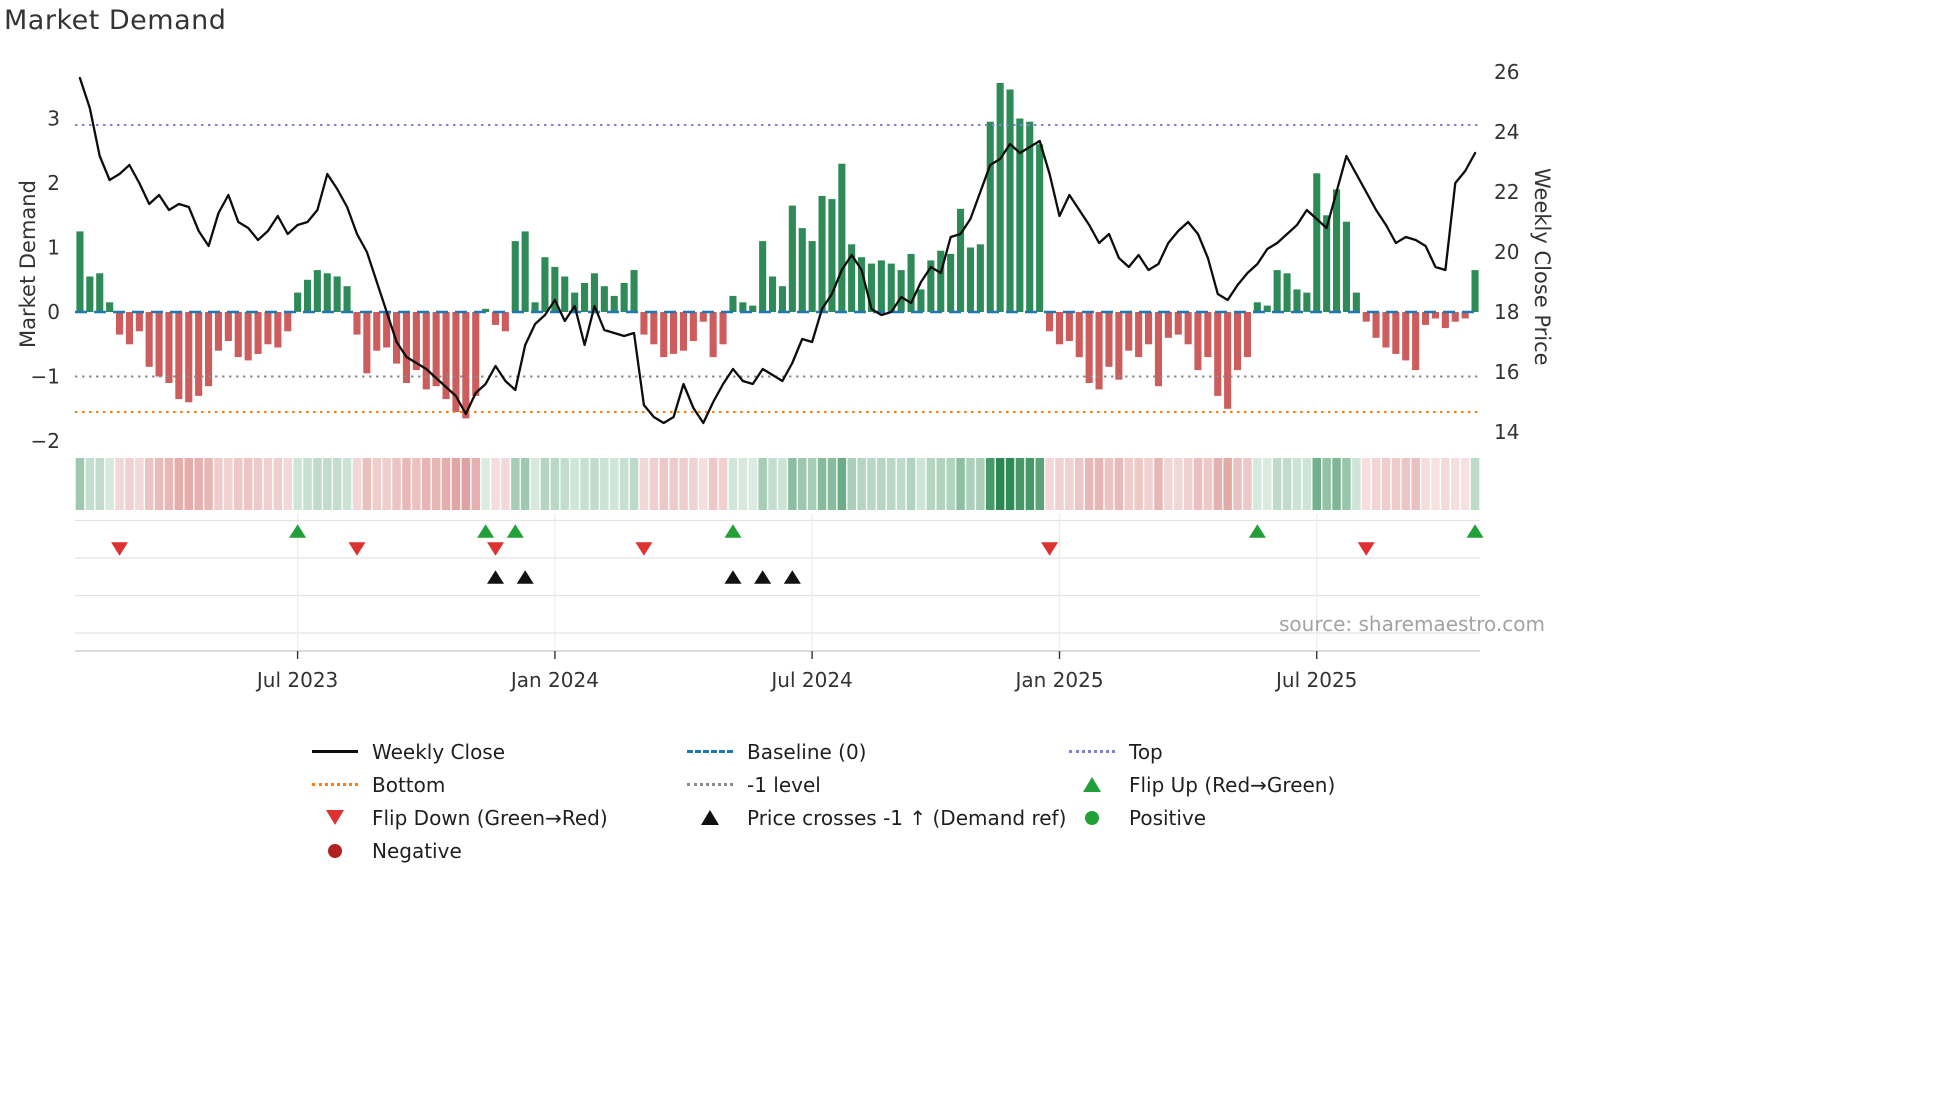 The image size is (1960, 1102). What do you see at coordinates (1289, 817) in the screenshot?
I see `legend-item: Positive` at bounding box center [1289, 817].